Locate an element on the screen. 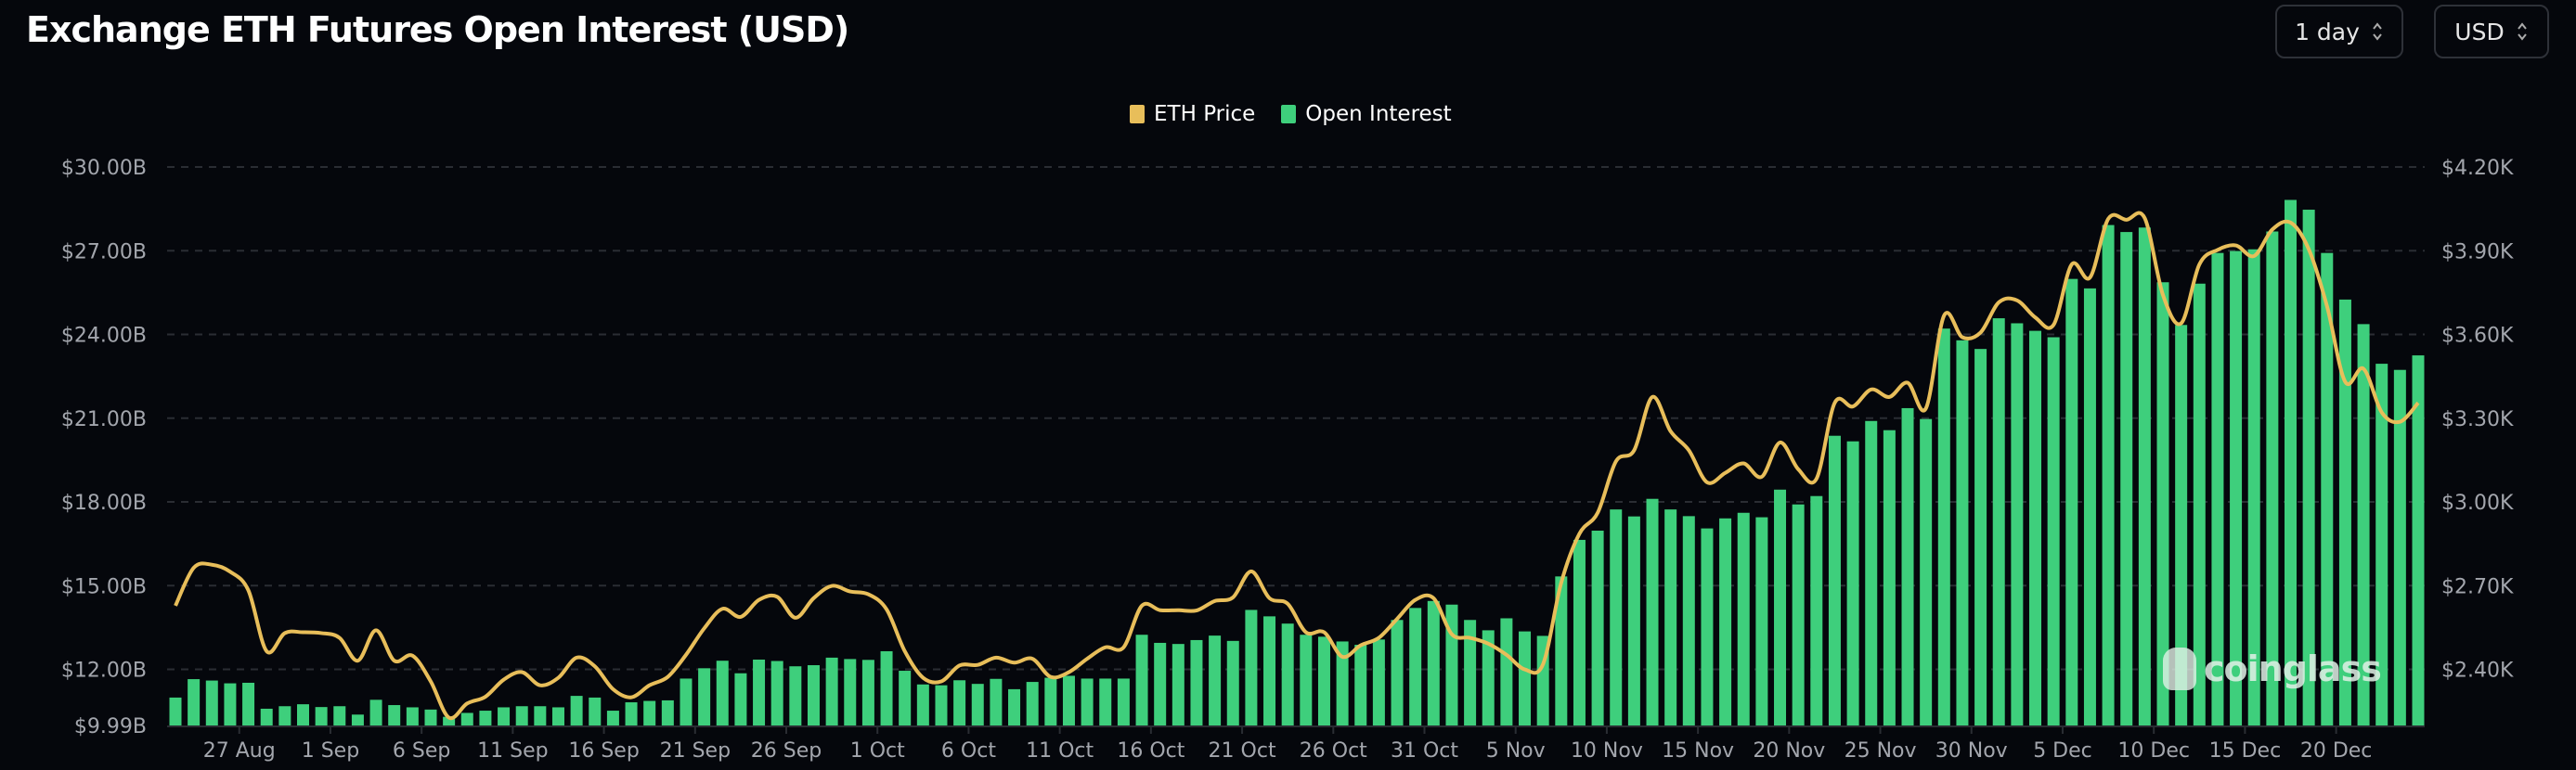  x-axis-tick-label: 1 Oct is located at coordinates (877, 751).